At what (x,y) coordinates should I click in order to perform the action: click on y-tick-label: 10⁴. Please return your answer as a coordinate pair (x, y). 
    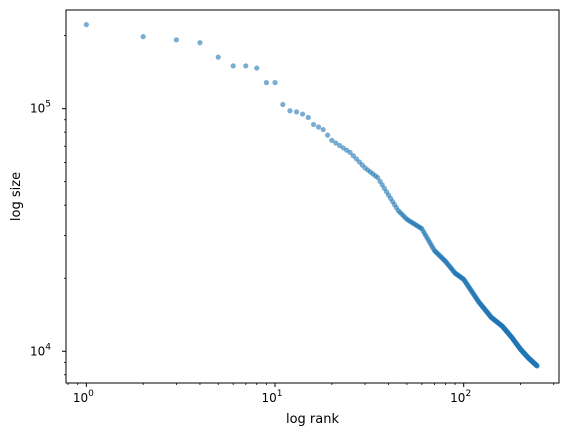
    Looking at the image, I should click on (40, 350).